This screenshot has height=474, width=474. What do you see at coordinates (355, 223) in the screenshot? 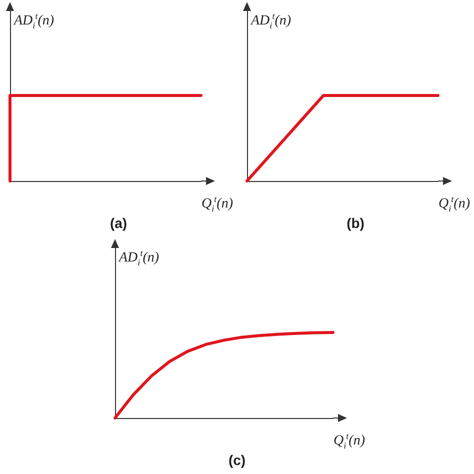
I see `text: (b)` at bounding box center [355, 223].